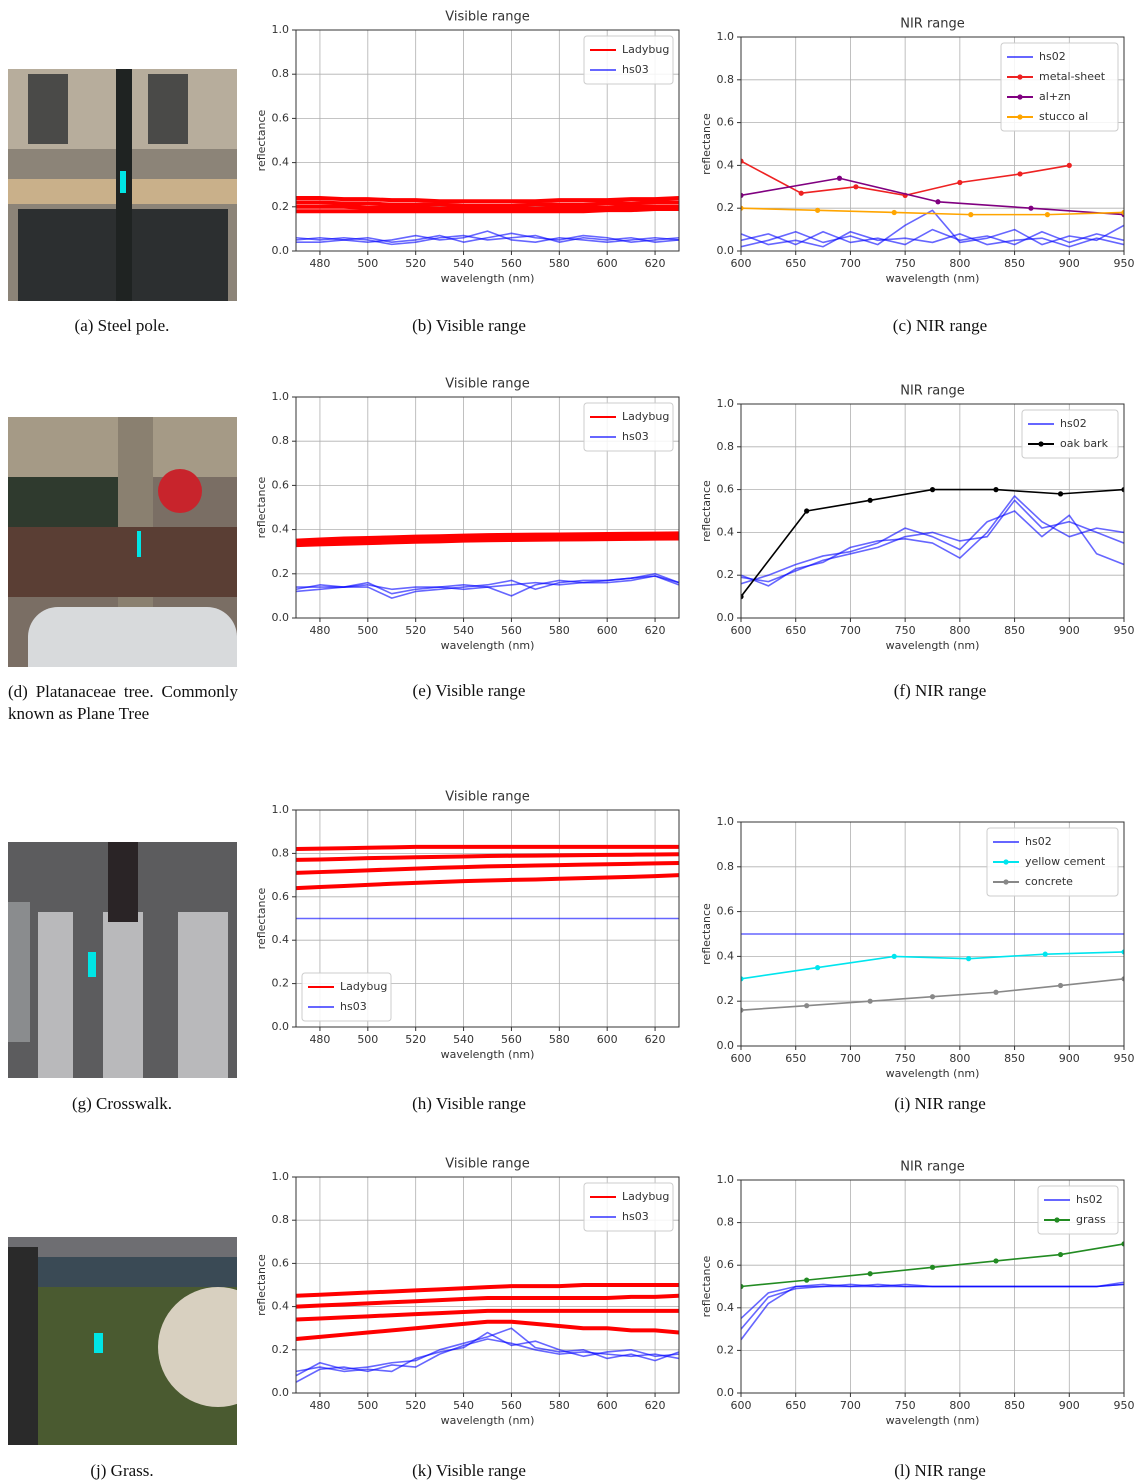  What do you see at coordinates (469, 690) in the screenshot?
I see `caption: (e) Visible range` at bounding box center [469, 690].